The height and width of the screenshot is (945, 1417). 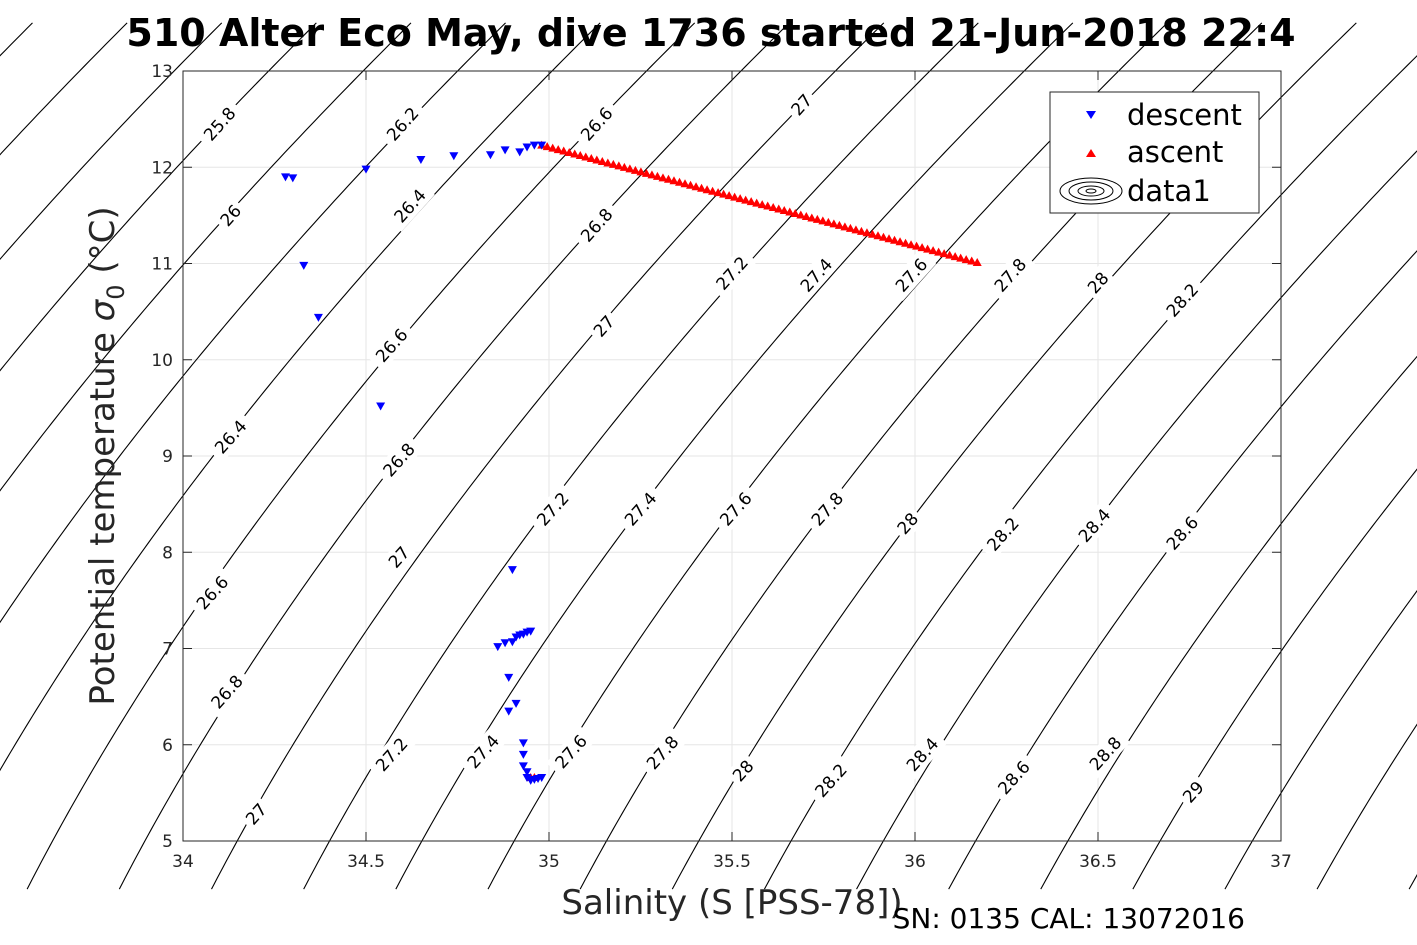 What do you see at coordinates (1069, 918) in the screenshot?
I see `serial-calibration-text: SN: 0135 CAL: 13072016` at bounding box center [1069, 918].